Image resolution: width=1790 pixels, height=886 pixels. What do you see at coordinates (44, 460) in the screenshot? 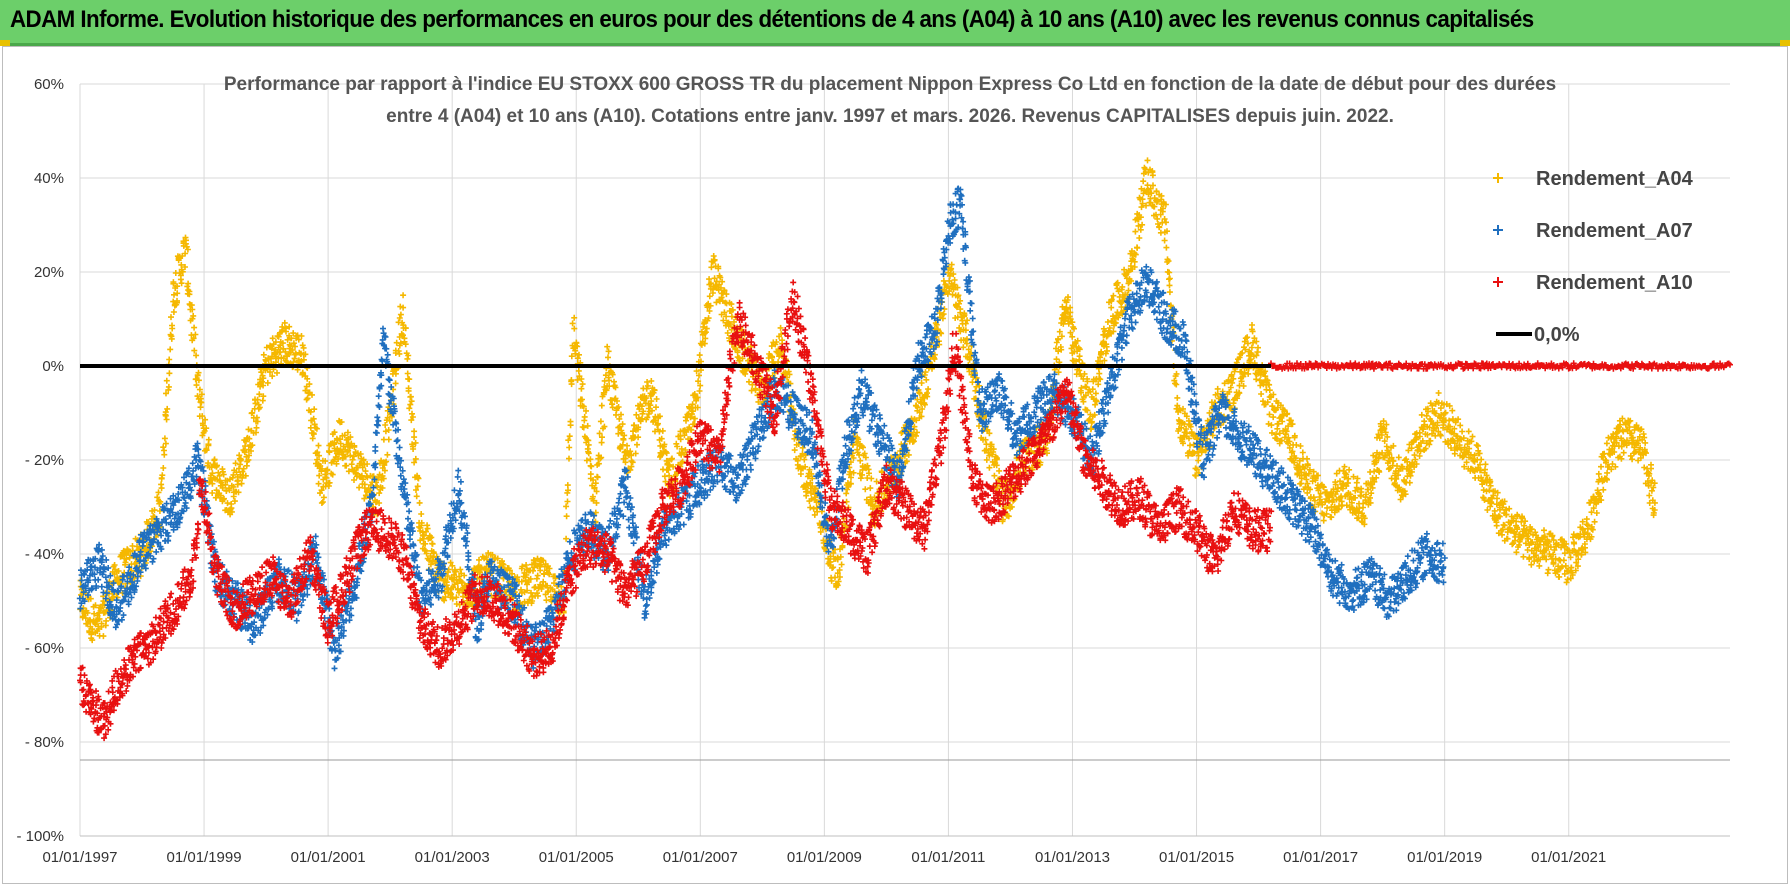
I see `y-tick-label: - 20%` at bounding box center [44, 460].